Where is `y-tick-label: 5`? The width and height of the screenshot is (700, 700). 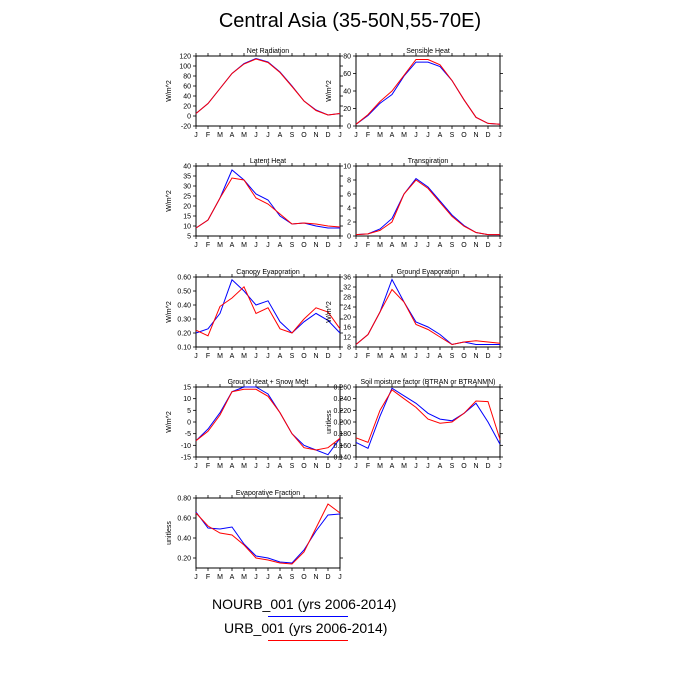 y-tick-label: 5 is located at coordinates (189, 411).